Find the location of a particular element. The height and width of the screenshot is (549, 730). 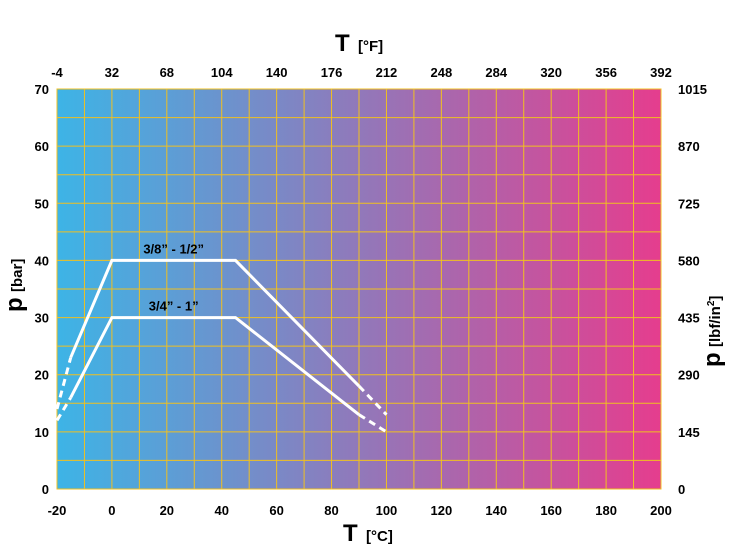

bottom-tick-label: 20 is located at coordinates (167, 510).